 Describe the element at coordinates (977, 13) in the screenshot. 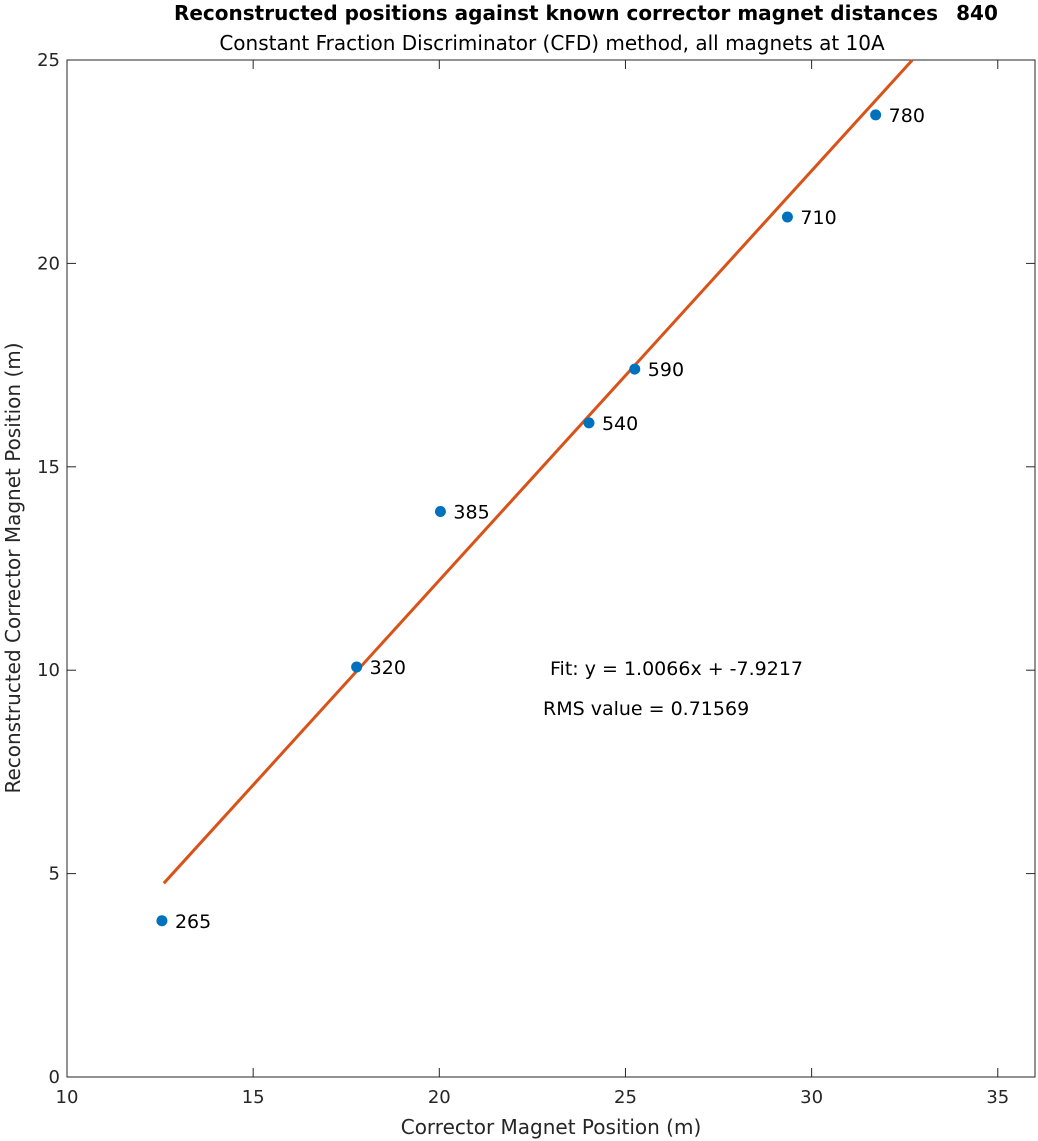

I see `overflow-point-label: 840` at that location.